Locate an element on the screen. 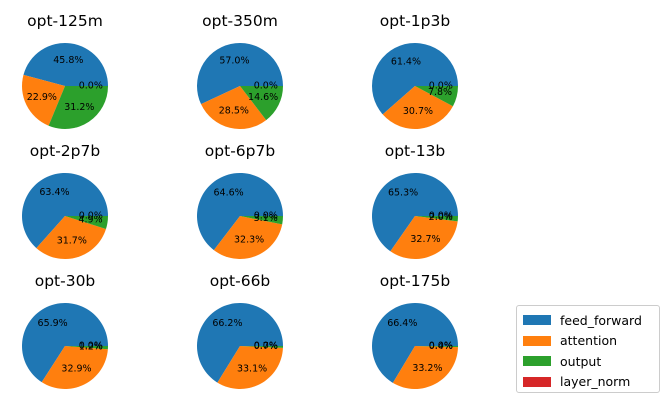 Image resolution: width=667 pixels, height=411 pixels. pie-slice-opt-2p7b-feed-forward is located at coordinates (65, 211).